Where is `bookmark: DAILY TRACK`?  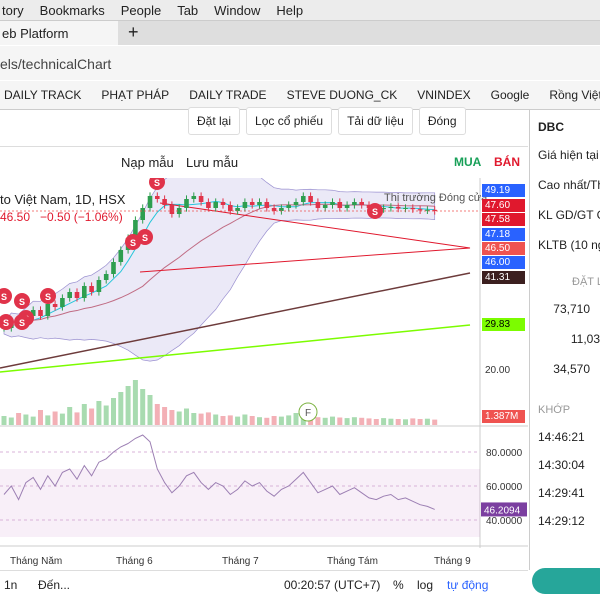
bookmark: DAILY TRACK is located at coordinates (43, 95).